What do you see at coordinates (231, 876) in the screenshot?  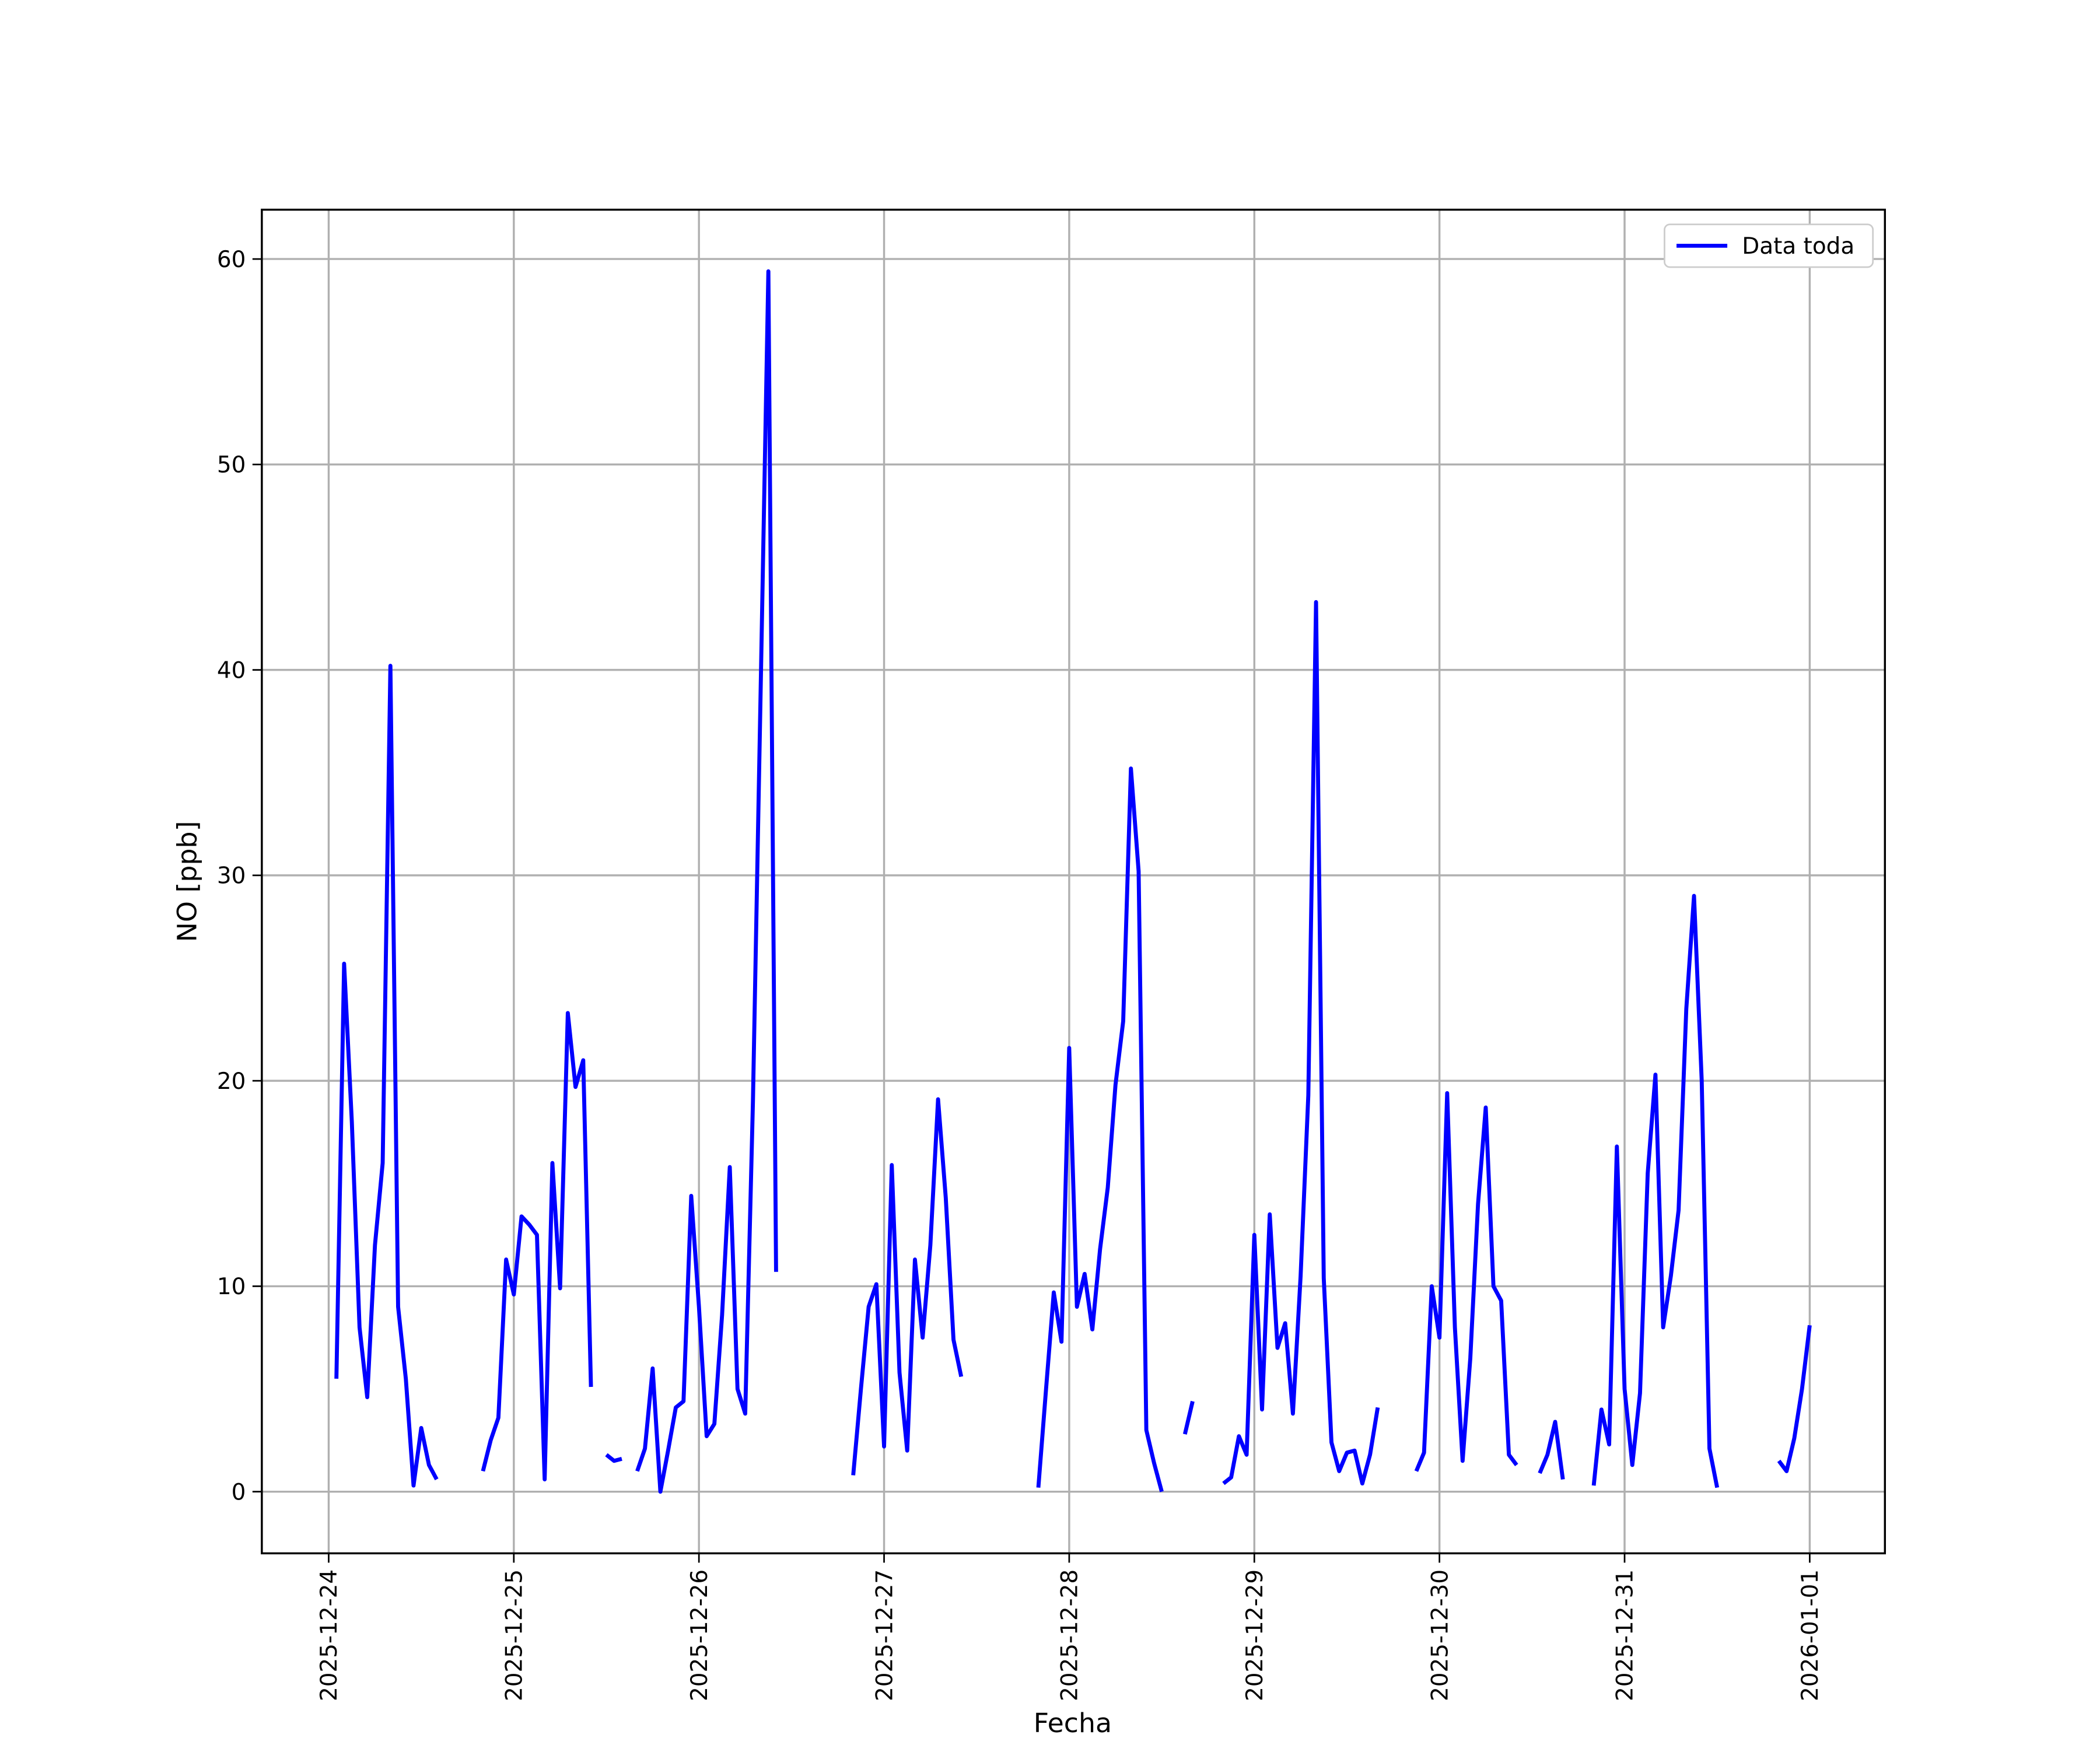 I see `y-tick-label: 30` at bounding box center [231, 876].